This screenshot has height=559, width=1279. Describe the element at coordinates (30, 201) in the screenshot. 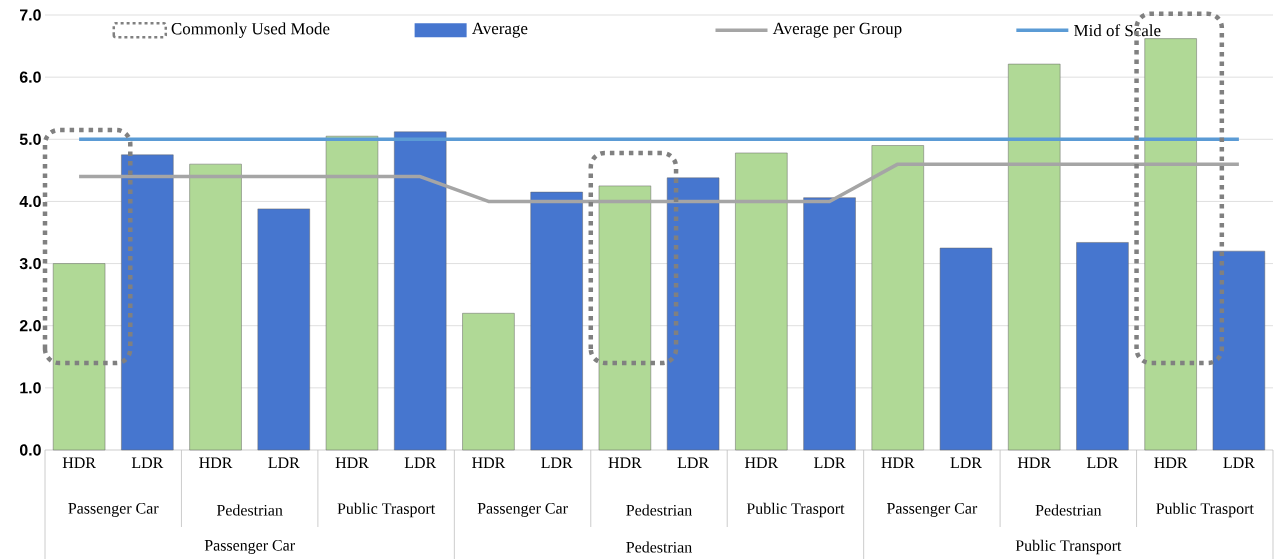

I see `y-tick-label: 4.0` at that location.